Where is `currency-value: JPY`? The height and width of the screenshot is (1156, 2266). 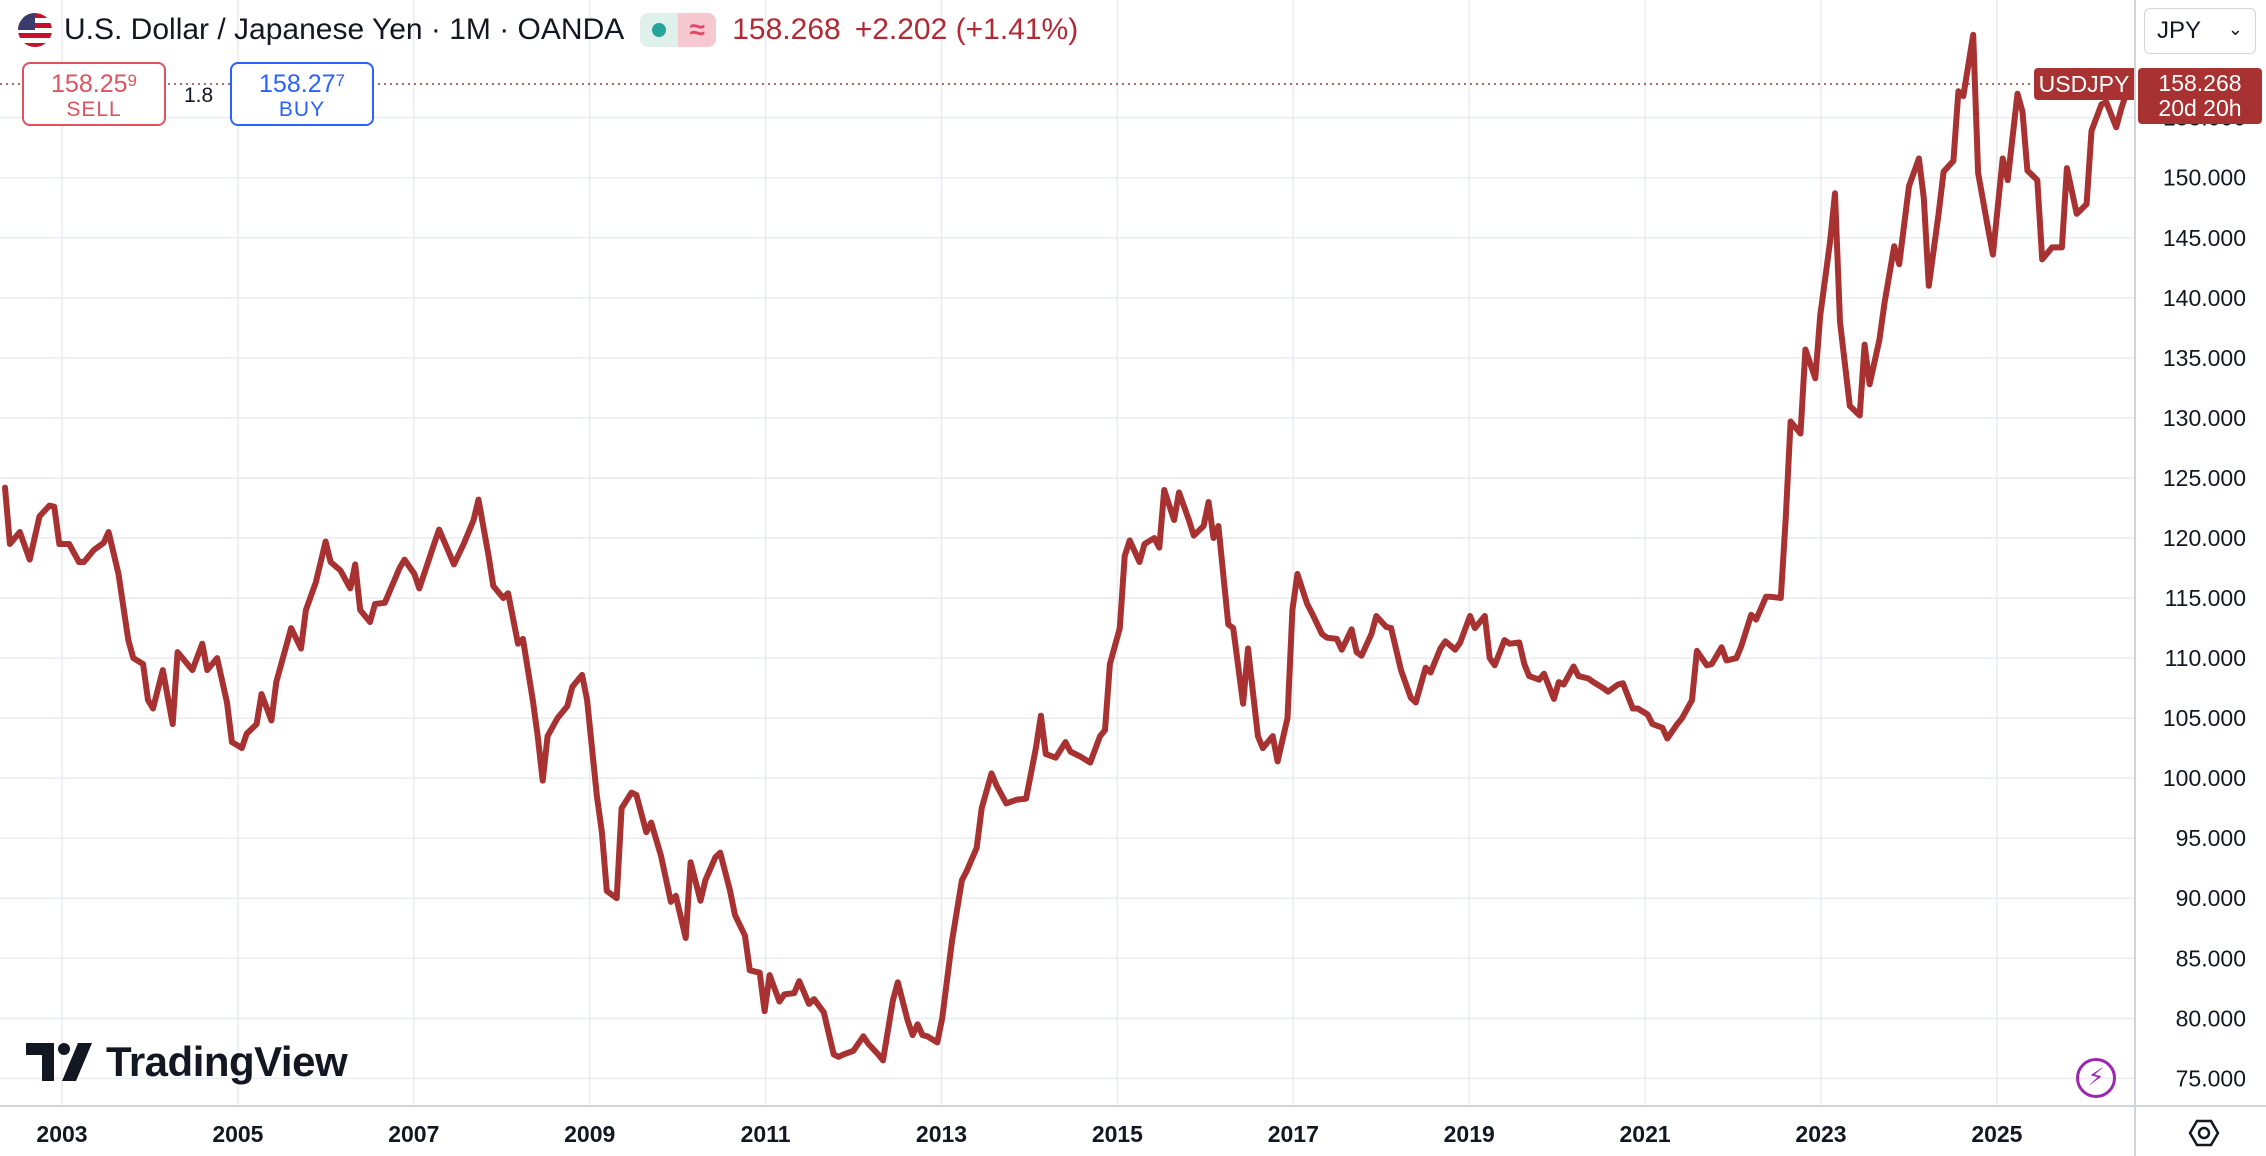
currency-value: JPY is located at coordinates (2179, 30).